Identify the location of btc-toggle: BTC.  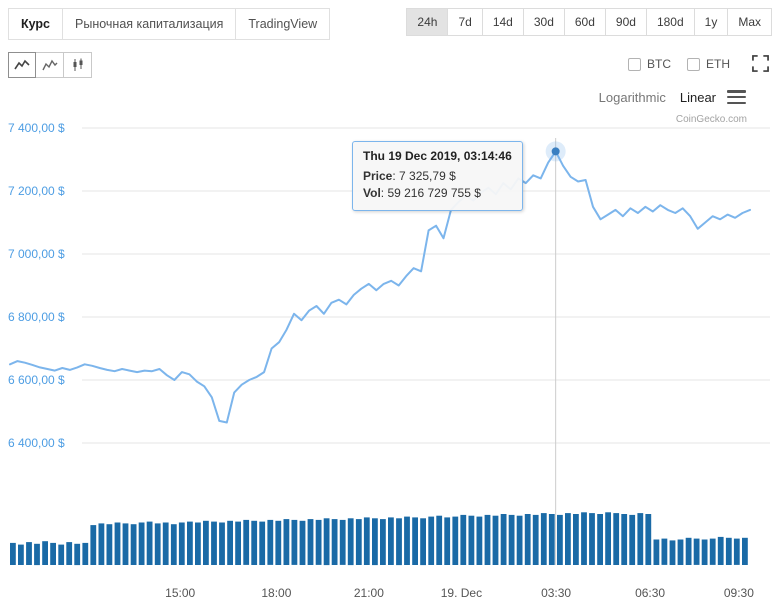
(649, 64).